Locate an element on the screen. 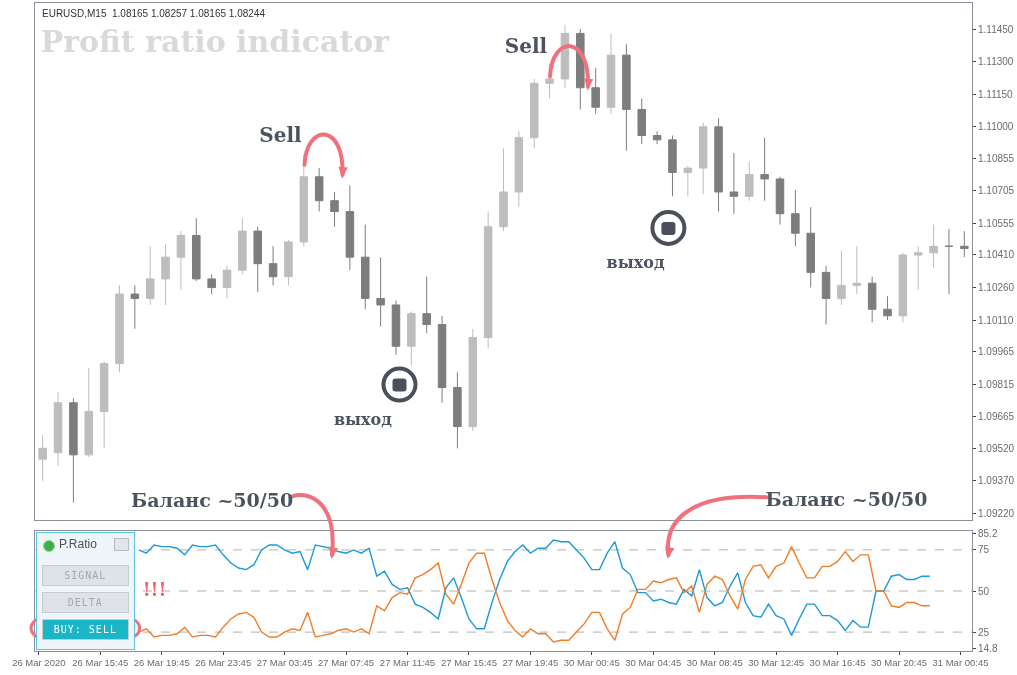 Image resolution: width=1017 pixels, height=675 pixels. x-tick-label: 30 Mar 20:45 is located at coordinates (899, 663).